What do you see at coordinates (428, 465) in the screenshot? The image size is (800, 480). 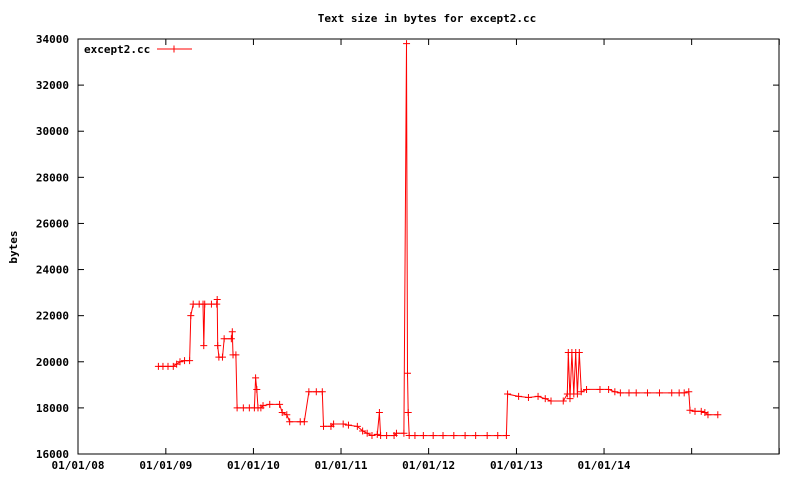 I see `x-tick-label: 01/01/12` at bounding box center [428, 465].